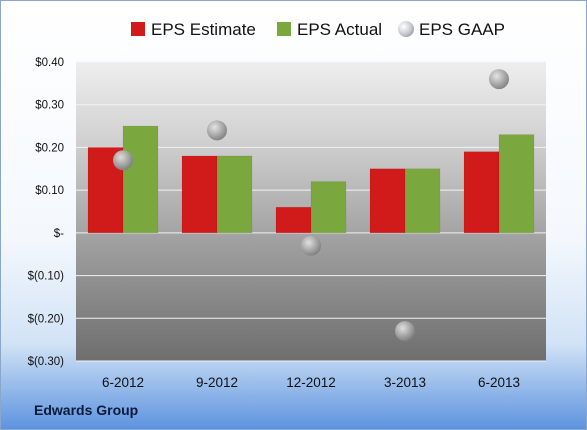 The width and height of the screenshot is (587, 430). What do you see at coordinates (49, 148) in the screenshot?
I see `y-tick-label: $0.20` at bounding box center [49, 148].